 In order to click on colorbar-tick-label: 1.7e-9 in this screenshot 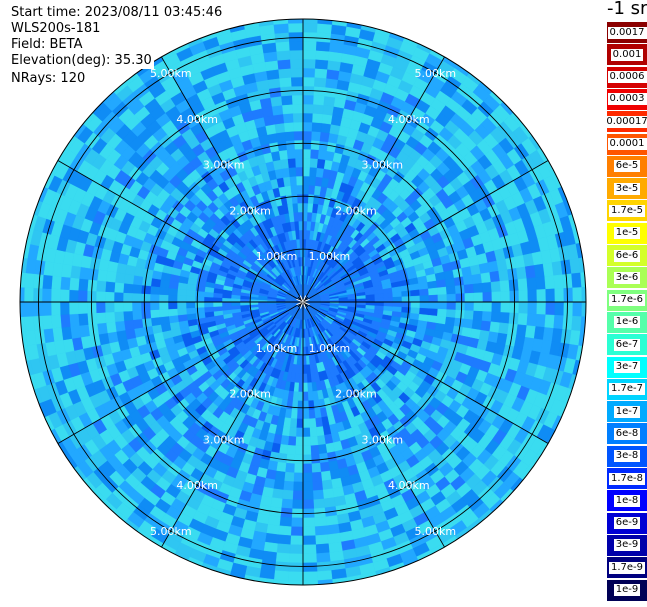, I will do `click(627, 567)`.